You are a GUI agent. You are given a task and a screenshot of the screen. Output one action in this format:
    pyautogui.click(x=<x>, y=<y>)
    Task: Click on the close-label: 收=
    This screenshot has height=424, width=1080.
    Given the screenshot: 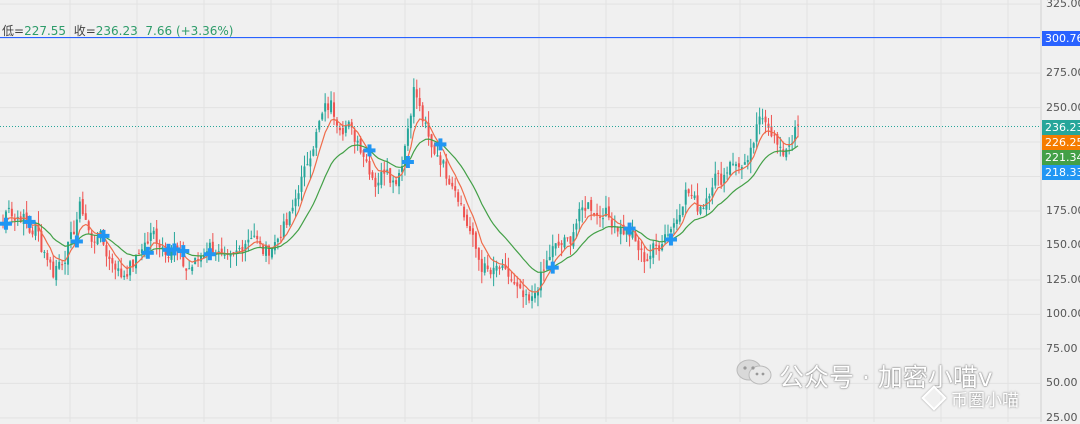 What is the action you would take?
    pyautogui.click(x=84, y=31)
    